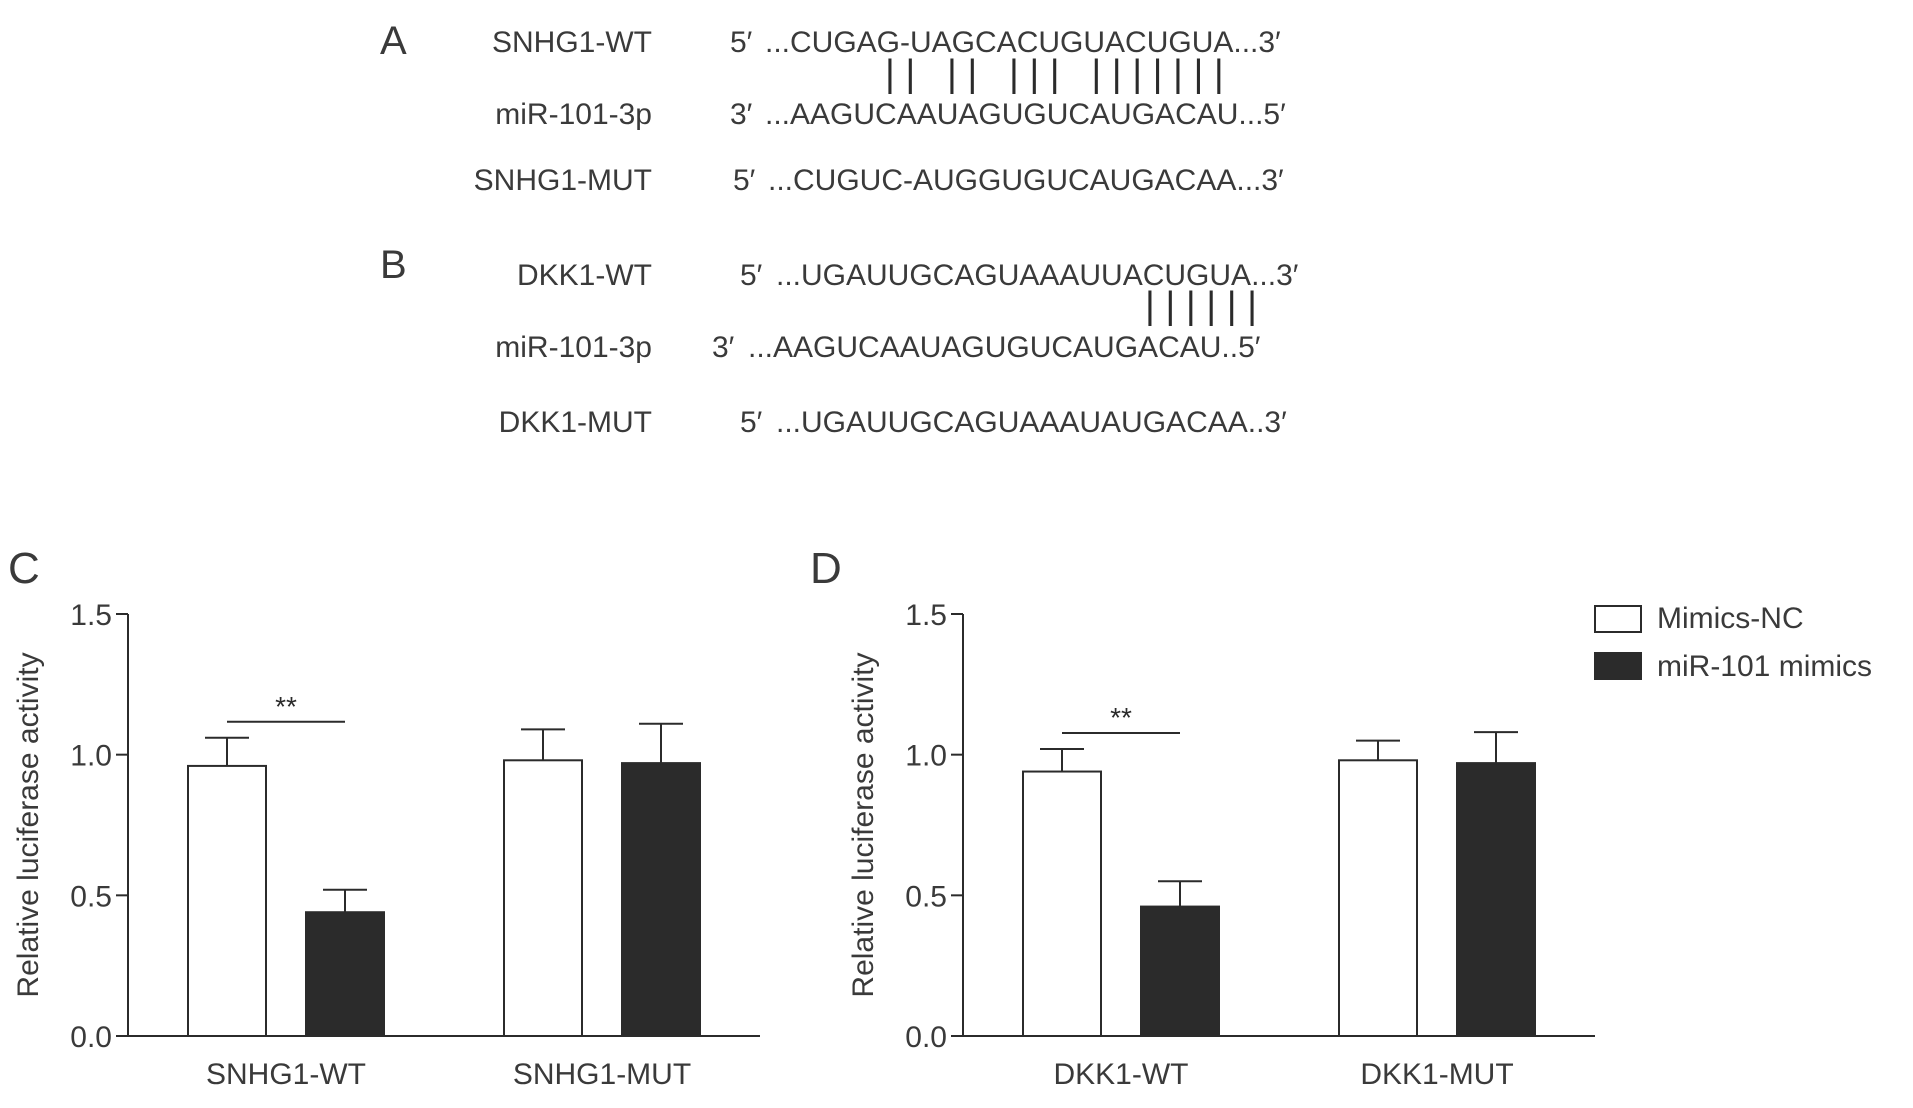  Describe the element at coordinates (393, 41) in the screenshot. I see `panel-letter-a: A` at that location.